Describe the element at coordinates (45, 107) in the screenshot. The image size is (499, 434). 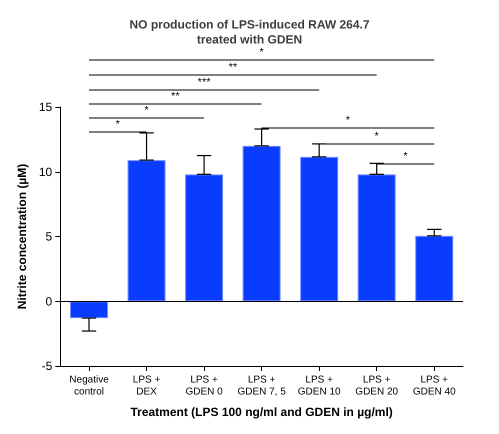
I see `y-tick-label: 15` at that location.